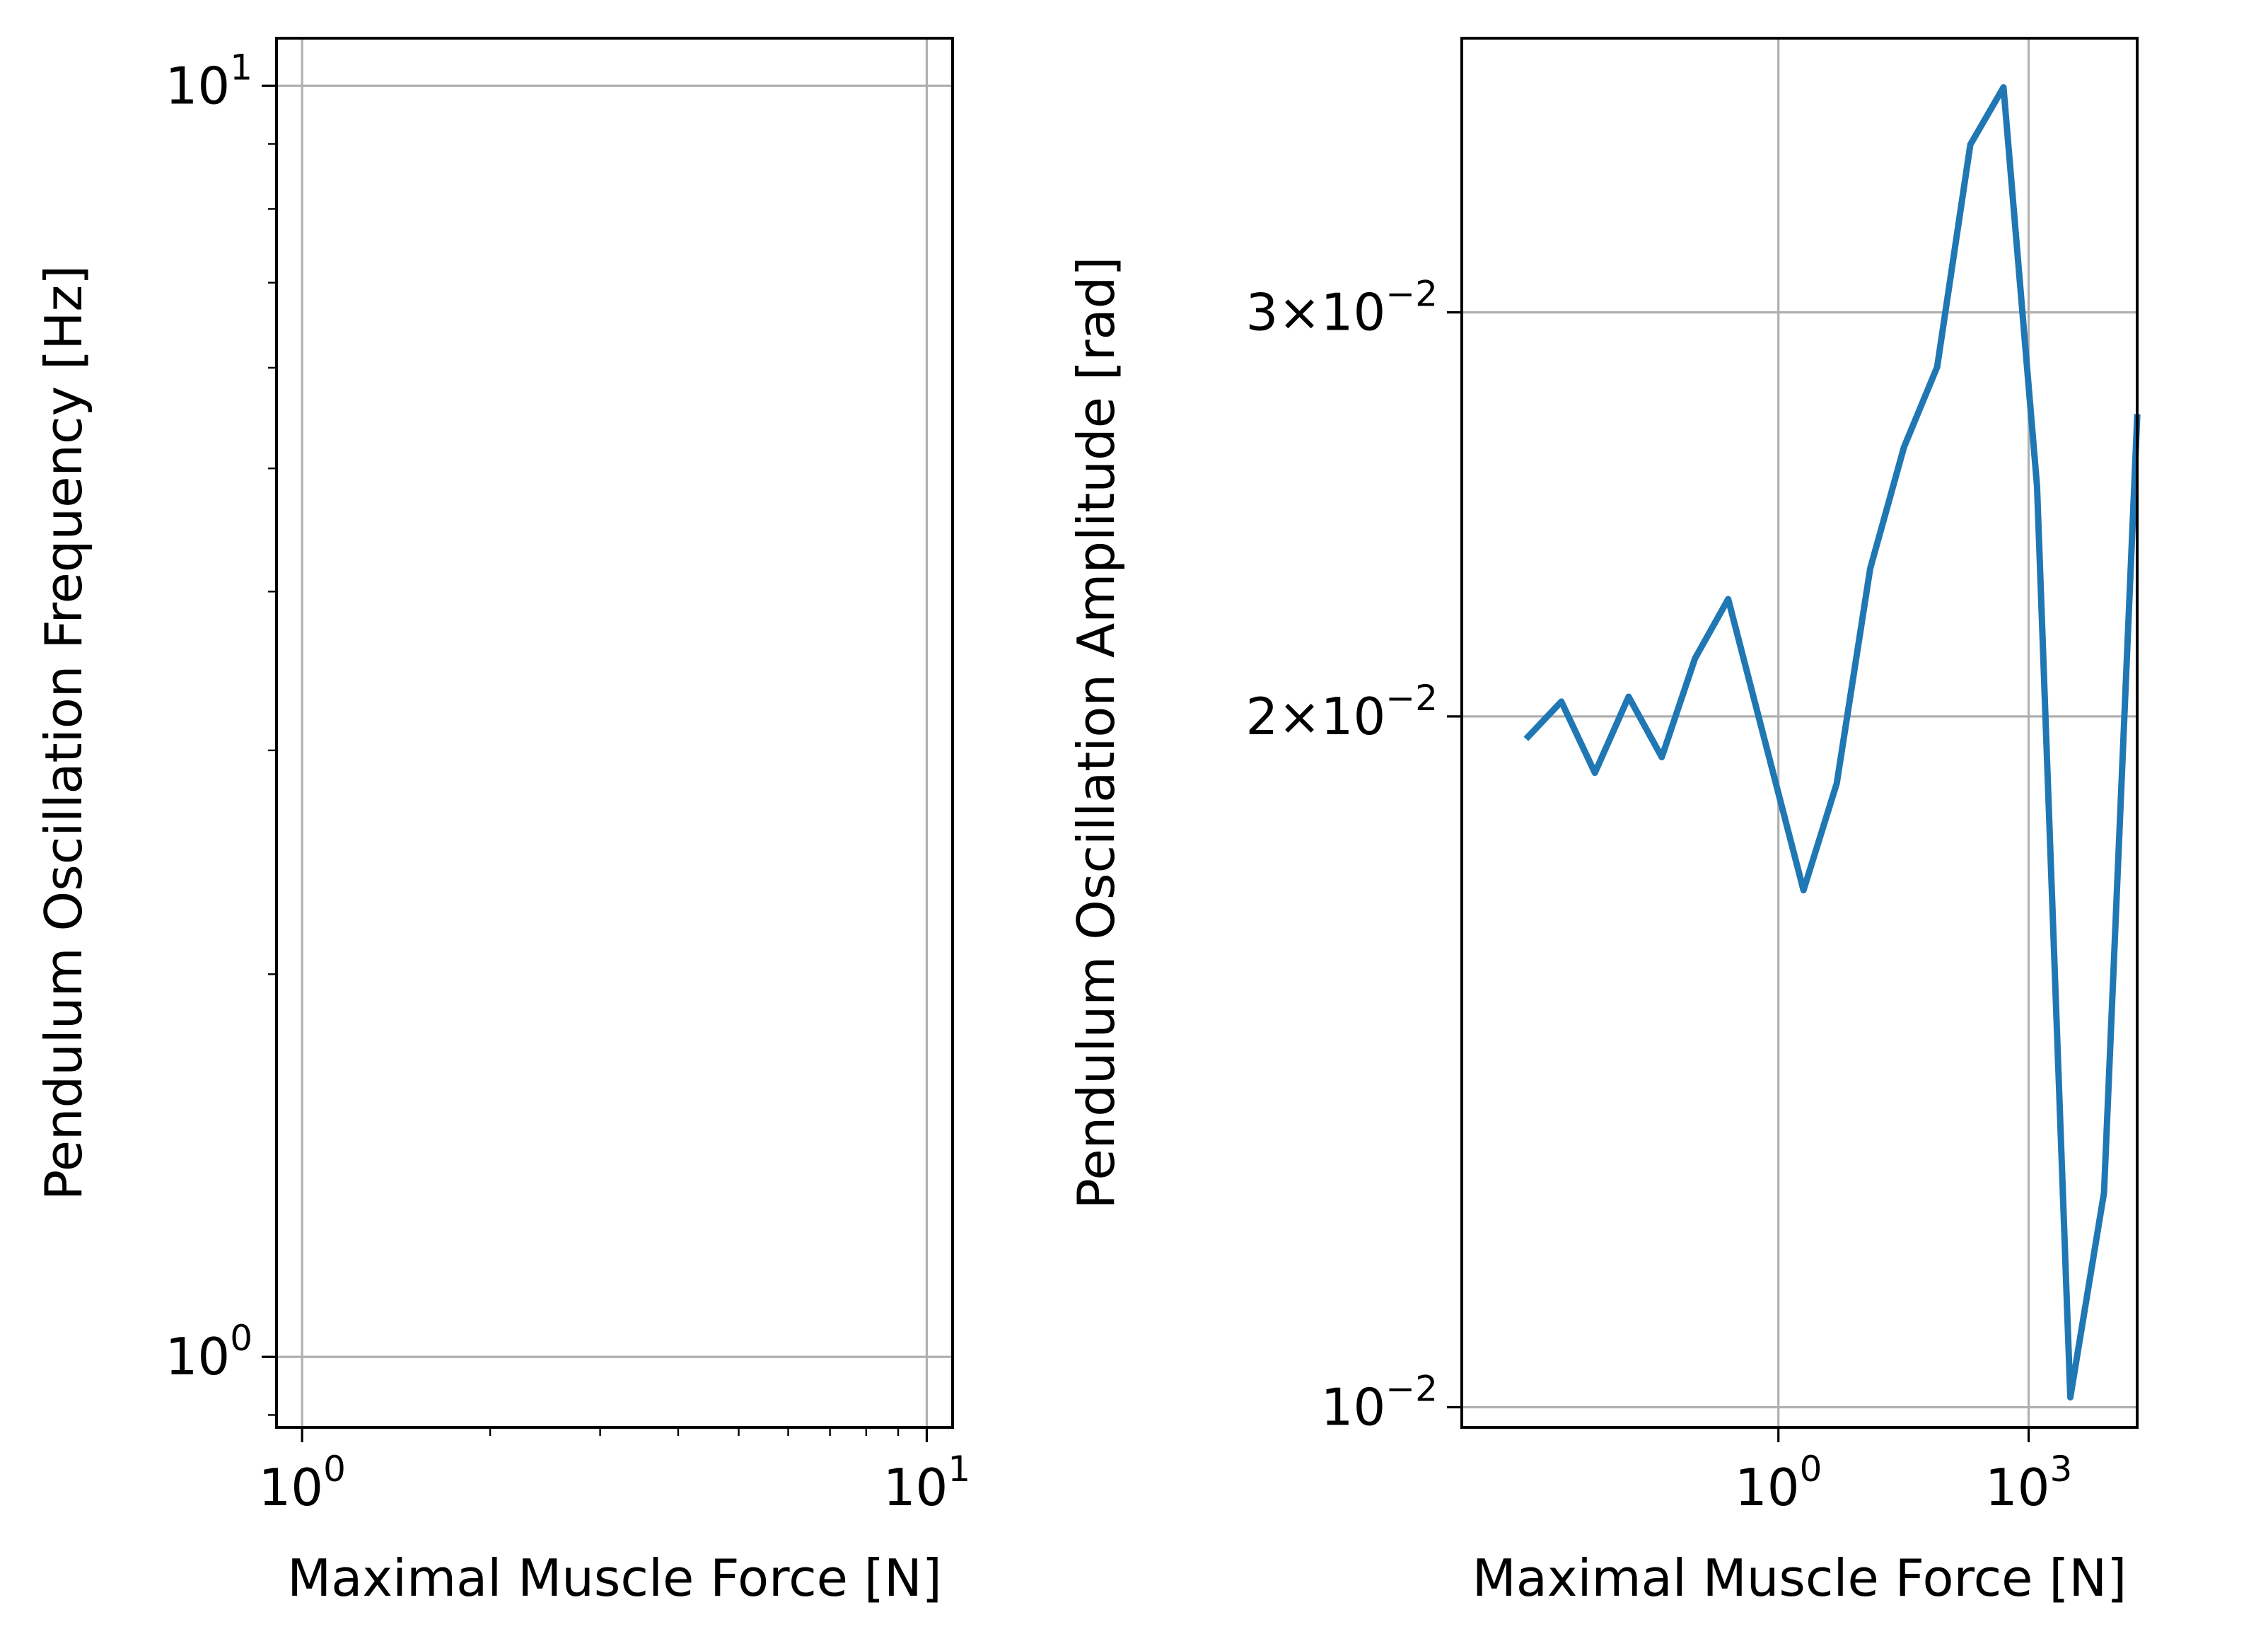 This screenshot has height=1641, width=2268. I want to click on x-tick-label: 10¹, so click(926, 1483).